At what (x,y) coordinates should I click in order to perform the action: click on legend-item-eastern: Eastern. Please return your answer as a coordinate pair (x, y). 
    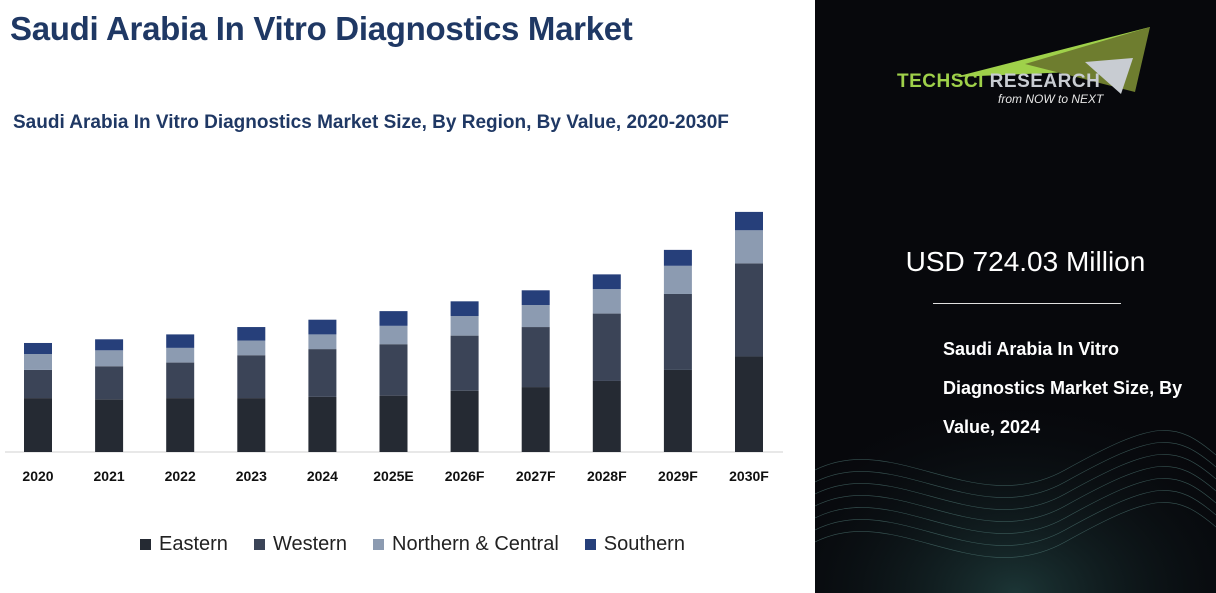
    Looking at the image, I should click on (184, 544).